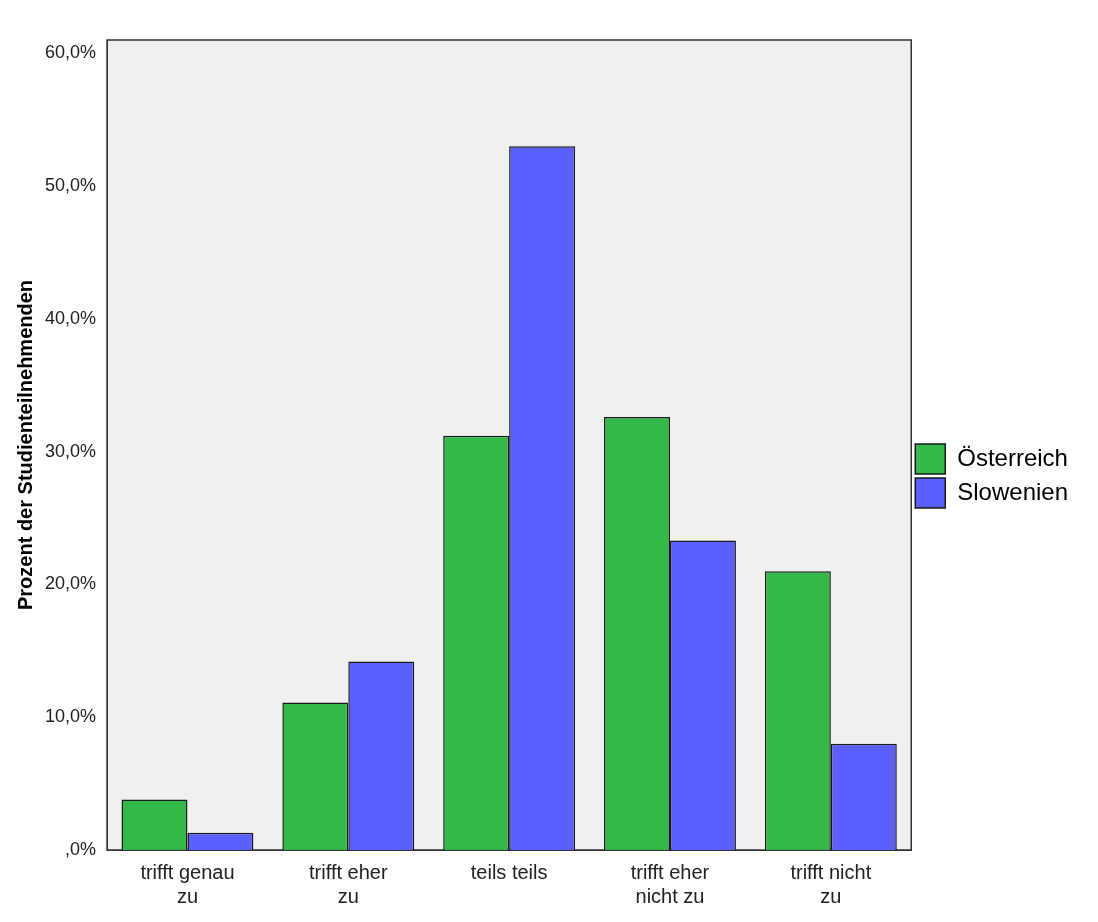  I want to click on x-tick-label: trifft eher zu, so click(348, 883).